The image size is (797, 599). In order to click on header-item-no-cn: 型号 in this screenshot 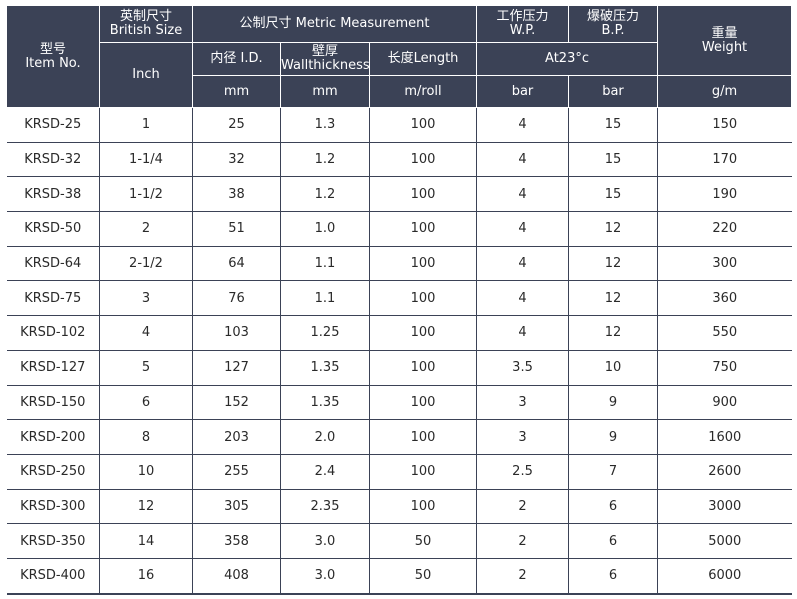, I will do `click(52, 49)`.